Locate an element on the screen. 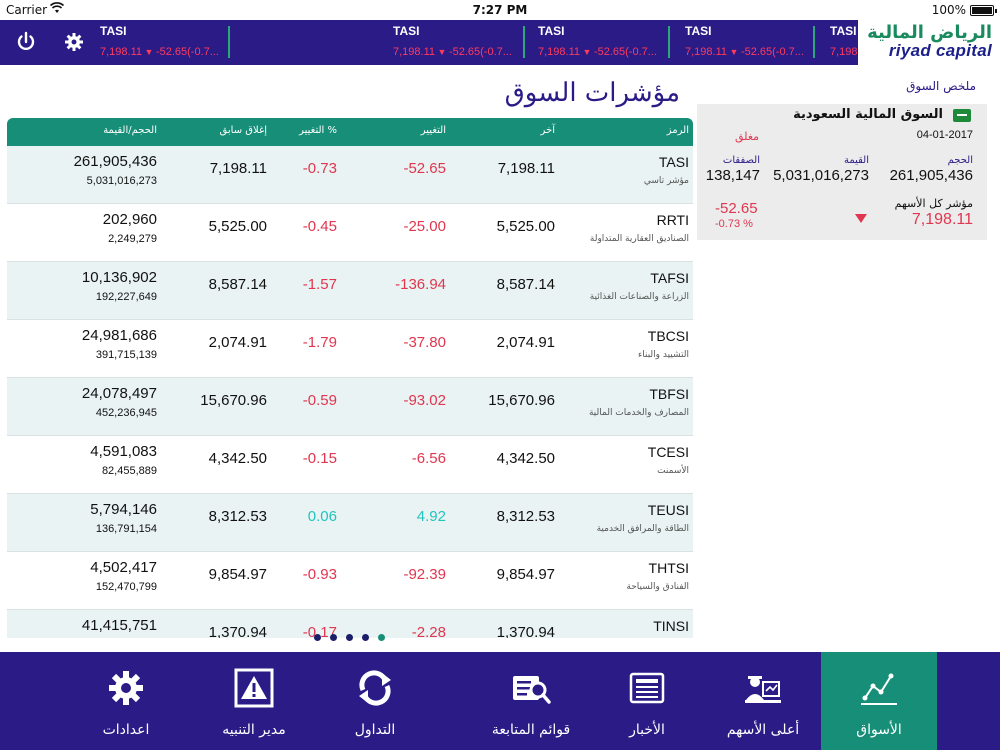  row-volume: 261,905,436 is located at coordinates (115, 161).